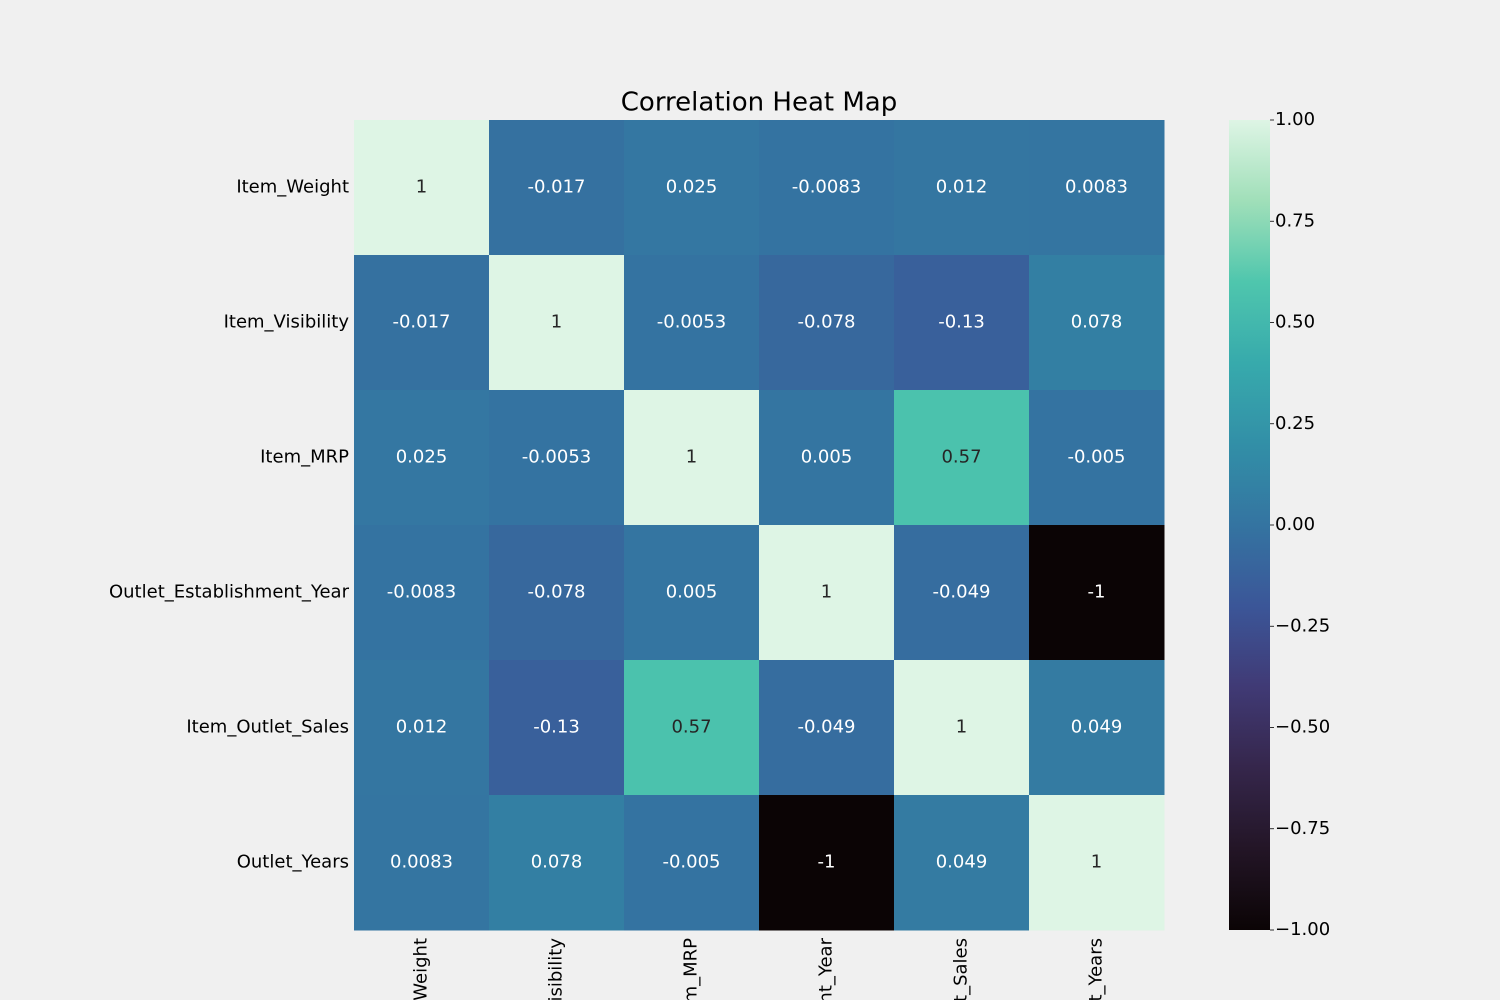 This screenshot has height=1000, width=1500. I want to click on y-tick-label: Outlet_Establishment_Year, so click(229, 592).